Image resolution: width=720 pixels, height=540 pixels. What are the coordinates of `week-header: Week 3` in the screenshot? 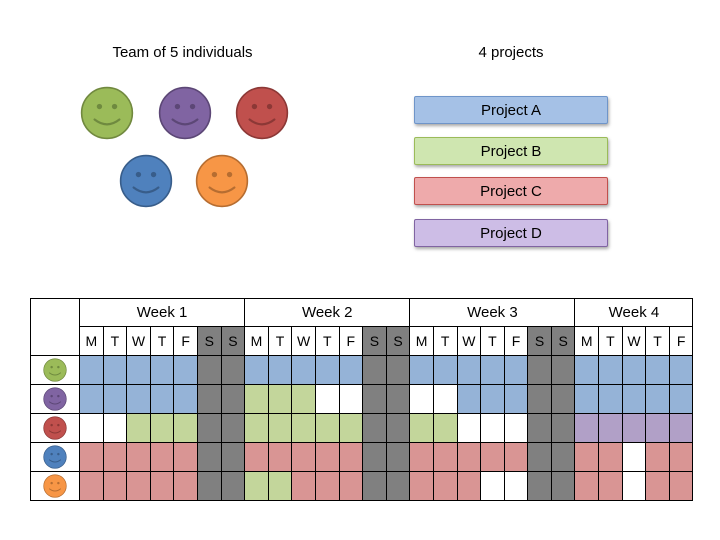 It's located at (492, 312).